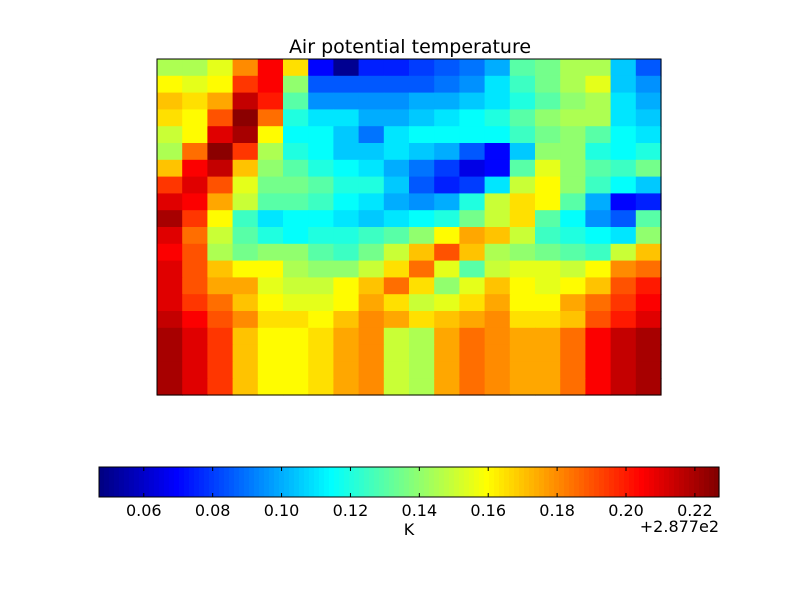 The width and height of the screenshot is (800, 600). Describe the element at coordinates (351, 510) in the screenshot. I see `colorbar-tick-label: 0.12` at that location.